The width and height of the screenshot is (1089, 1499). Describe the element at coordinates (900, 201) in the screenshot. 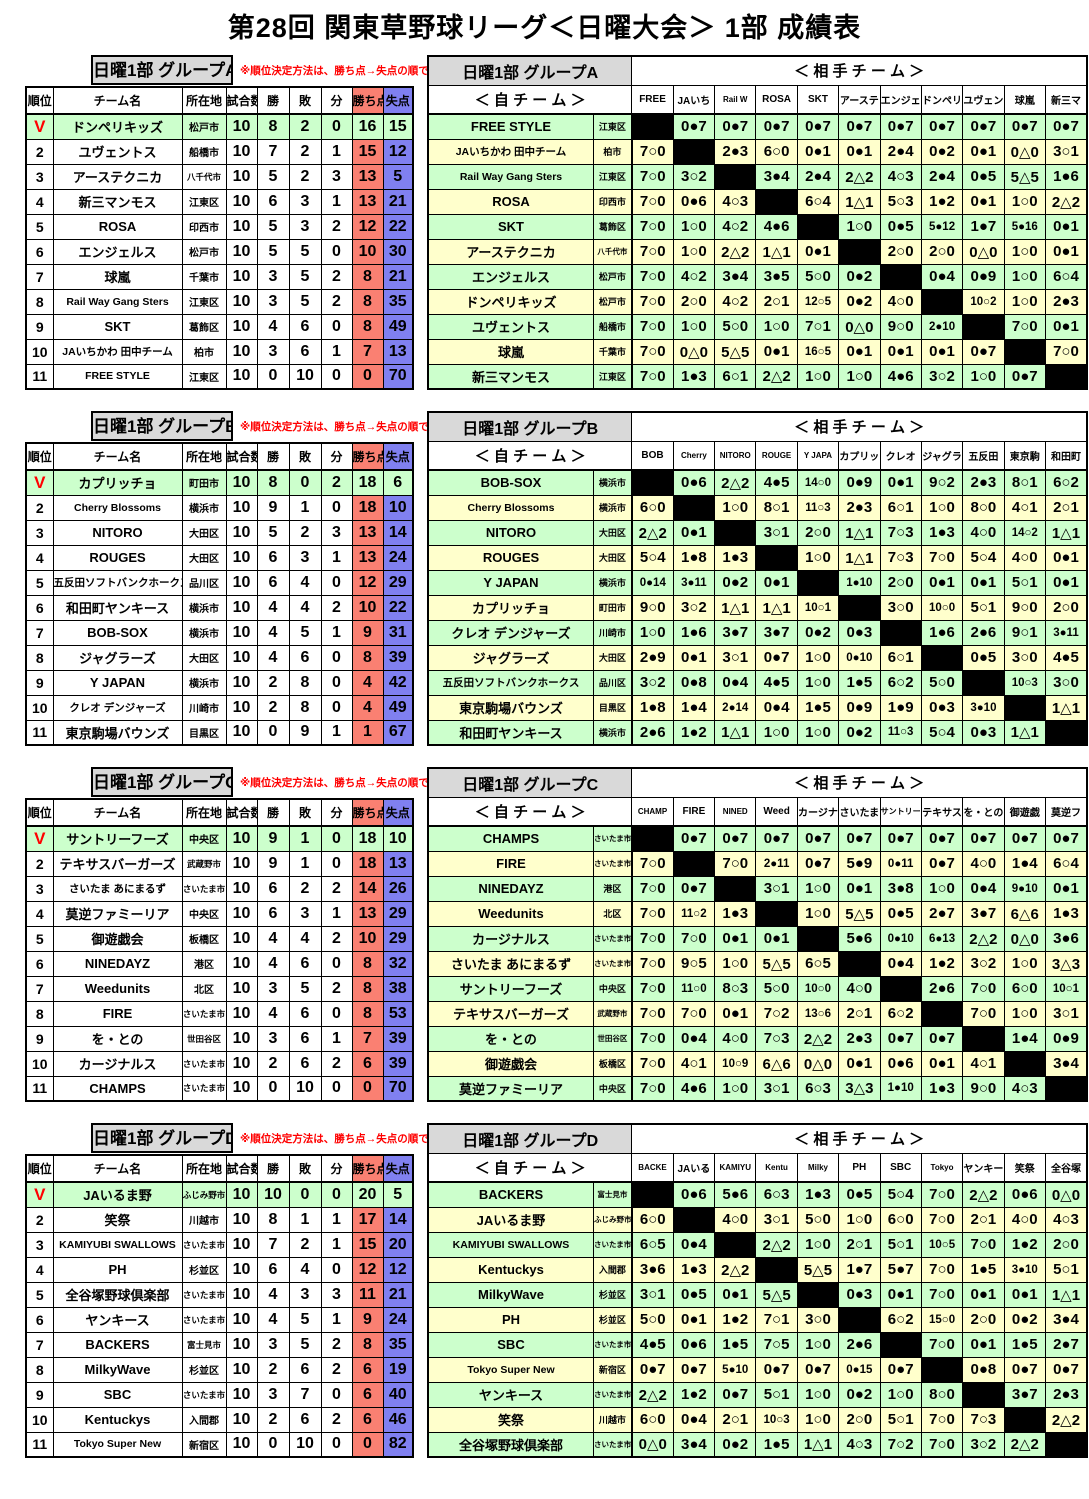

I see `result-cell: 5○3` at that location.